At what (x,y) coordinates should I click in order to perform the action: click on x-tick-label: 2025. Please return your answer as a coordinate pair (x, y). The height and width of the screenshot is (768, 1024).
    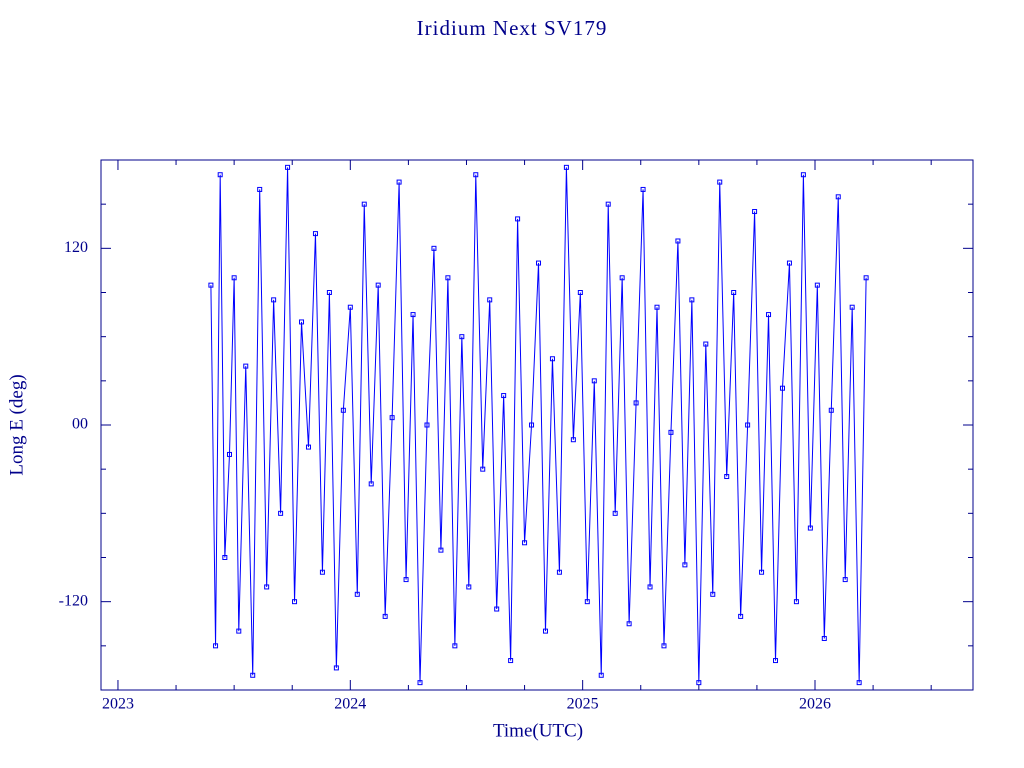
    Looking at the image, I should click on (583, 704).